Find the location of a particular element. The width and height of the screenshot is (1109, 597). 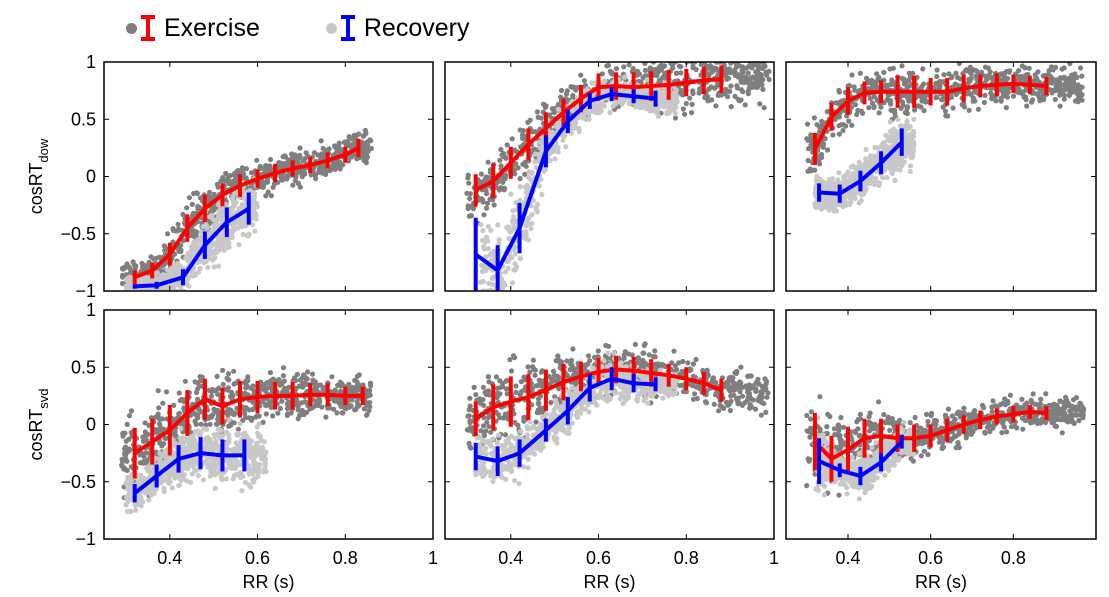

panel-plot-area is located at coordinates (246, 440).